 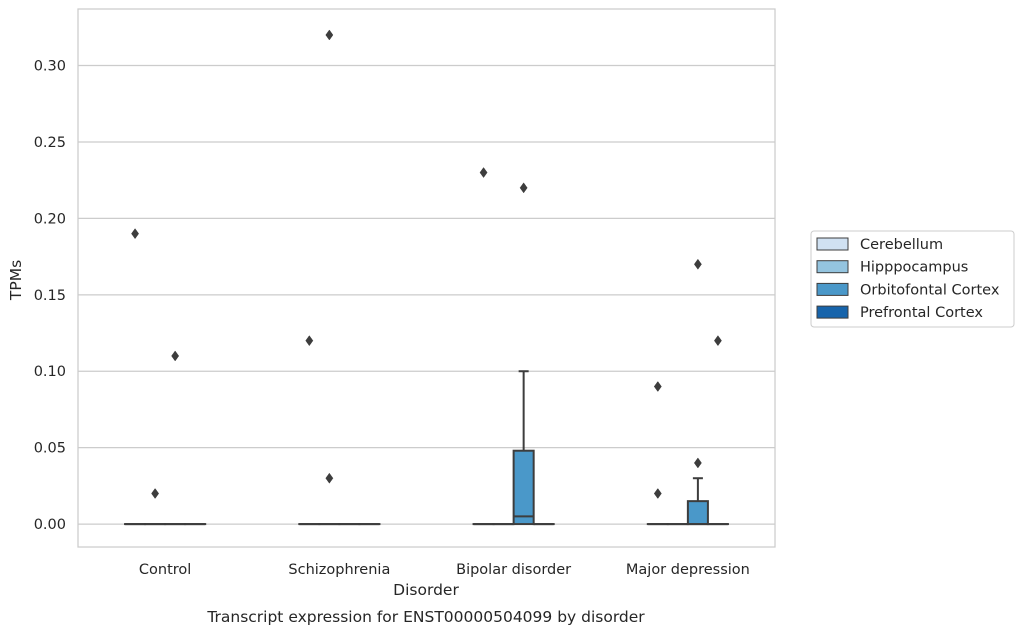 I want to click on x-tick-label: Major depression, so click(x=688, y=570).